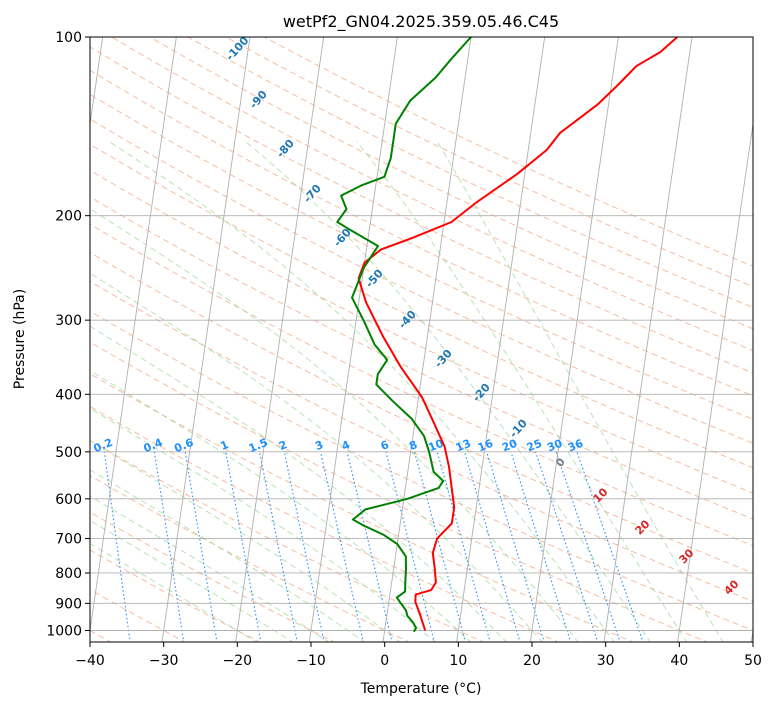 The width and height of the screenshot is (775, 708). What do you see at coordinates (753, 661) in the screenshot?
I see `x-tick-label: 50` at bounding box center [753, 661].